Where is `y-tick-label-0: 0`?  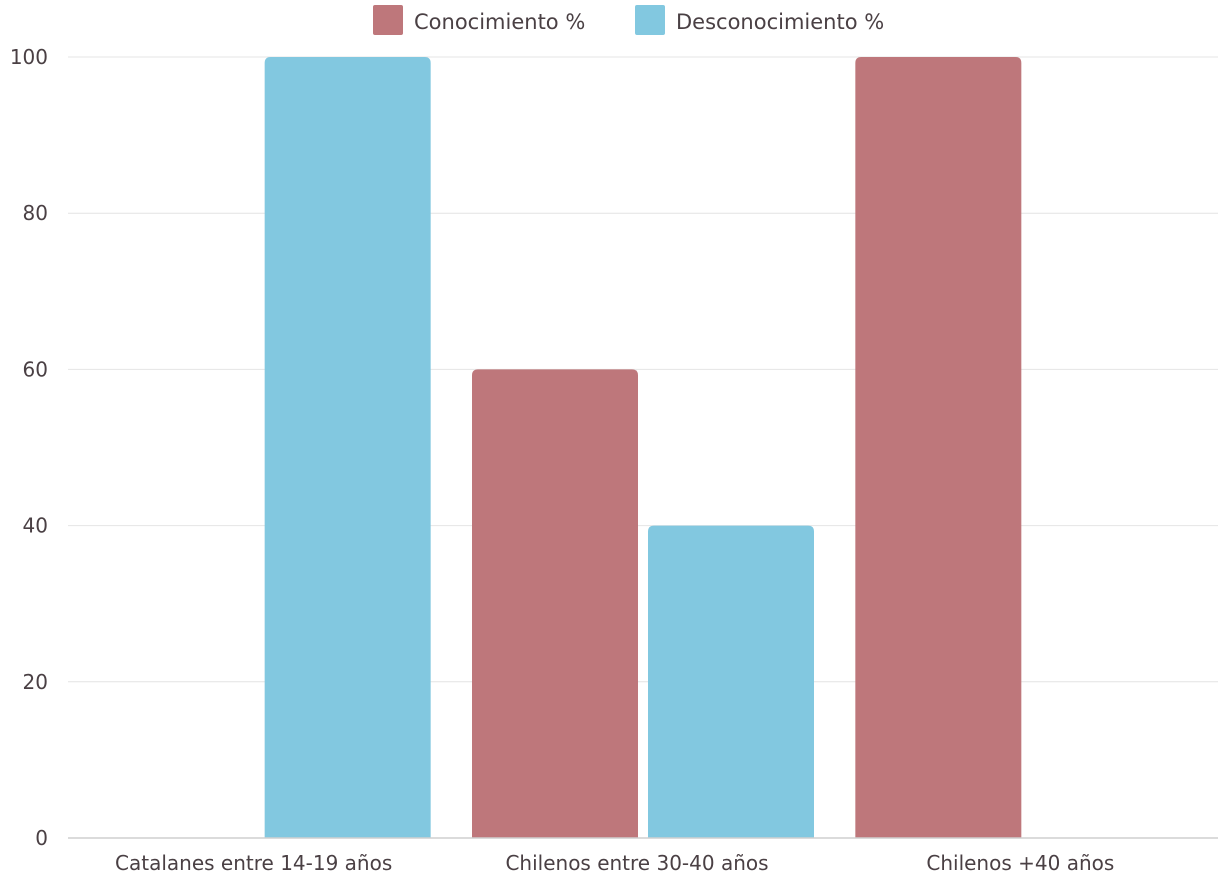 y-tick-label-0: 0 is located at coordinates (41, 838).